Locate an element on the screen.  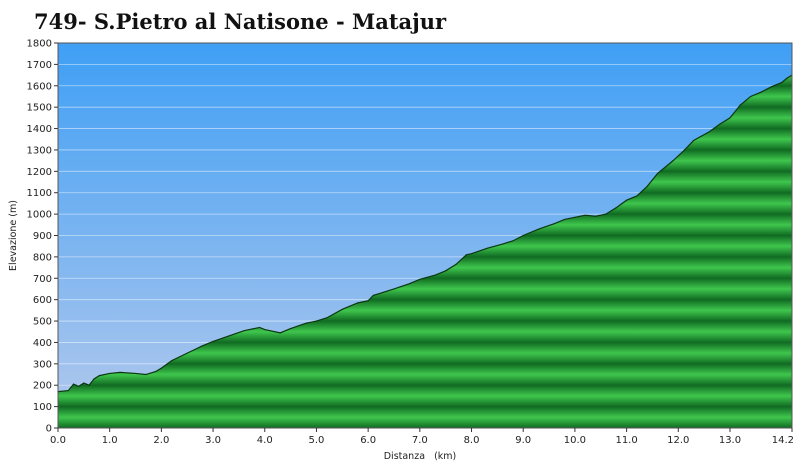
x-tick-label: 2.0 is located at coordinates (161, 440).